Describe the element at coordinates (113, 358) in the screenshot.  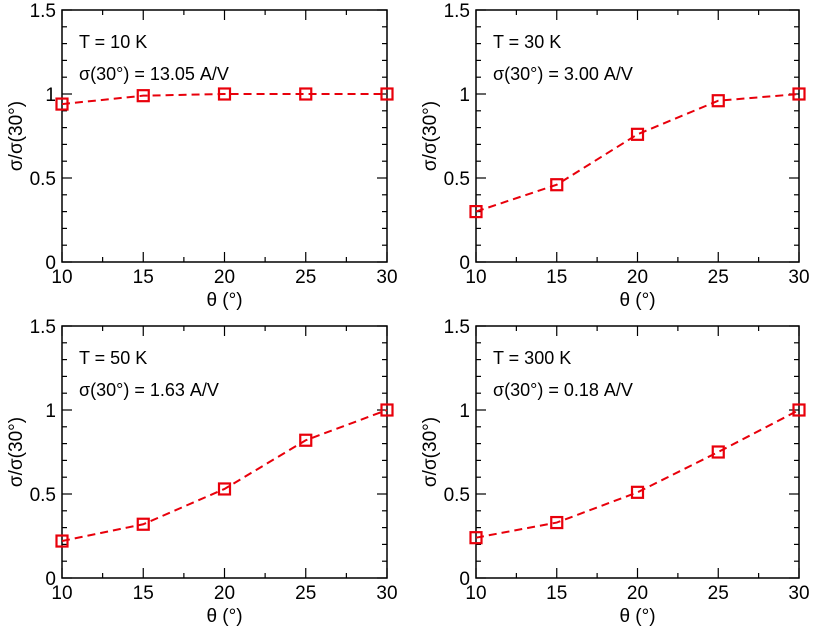
I see `temperature-annotation: T = 50 K` at that location.